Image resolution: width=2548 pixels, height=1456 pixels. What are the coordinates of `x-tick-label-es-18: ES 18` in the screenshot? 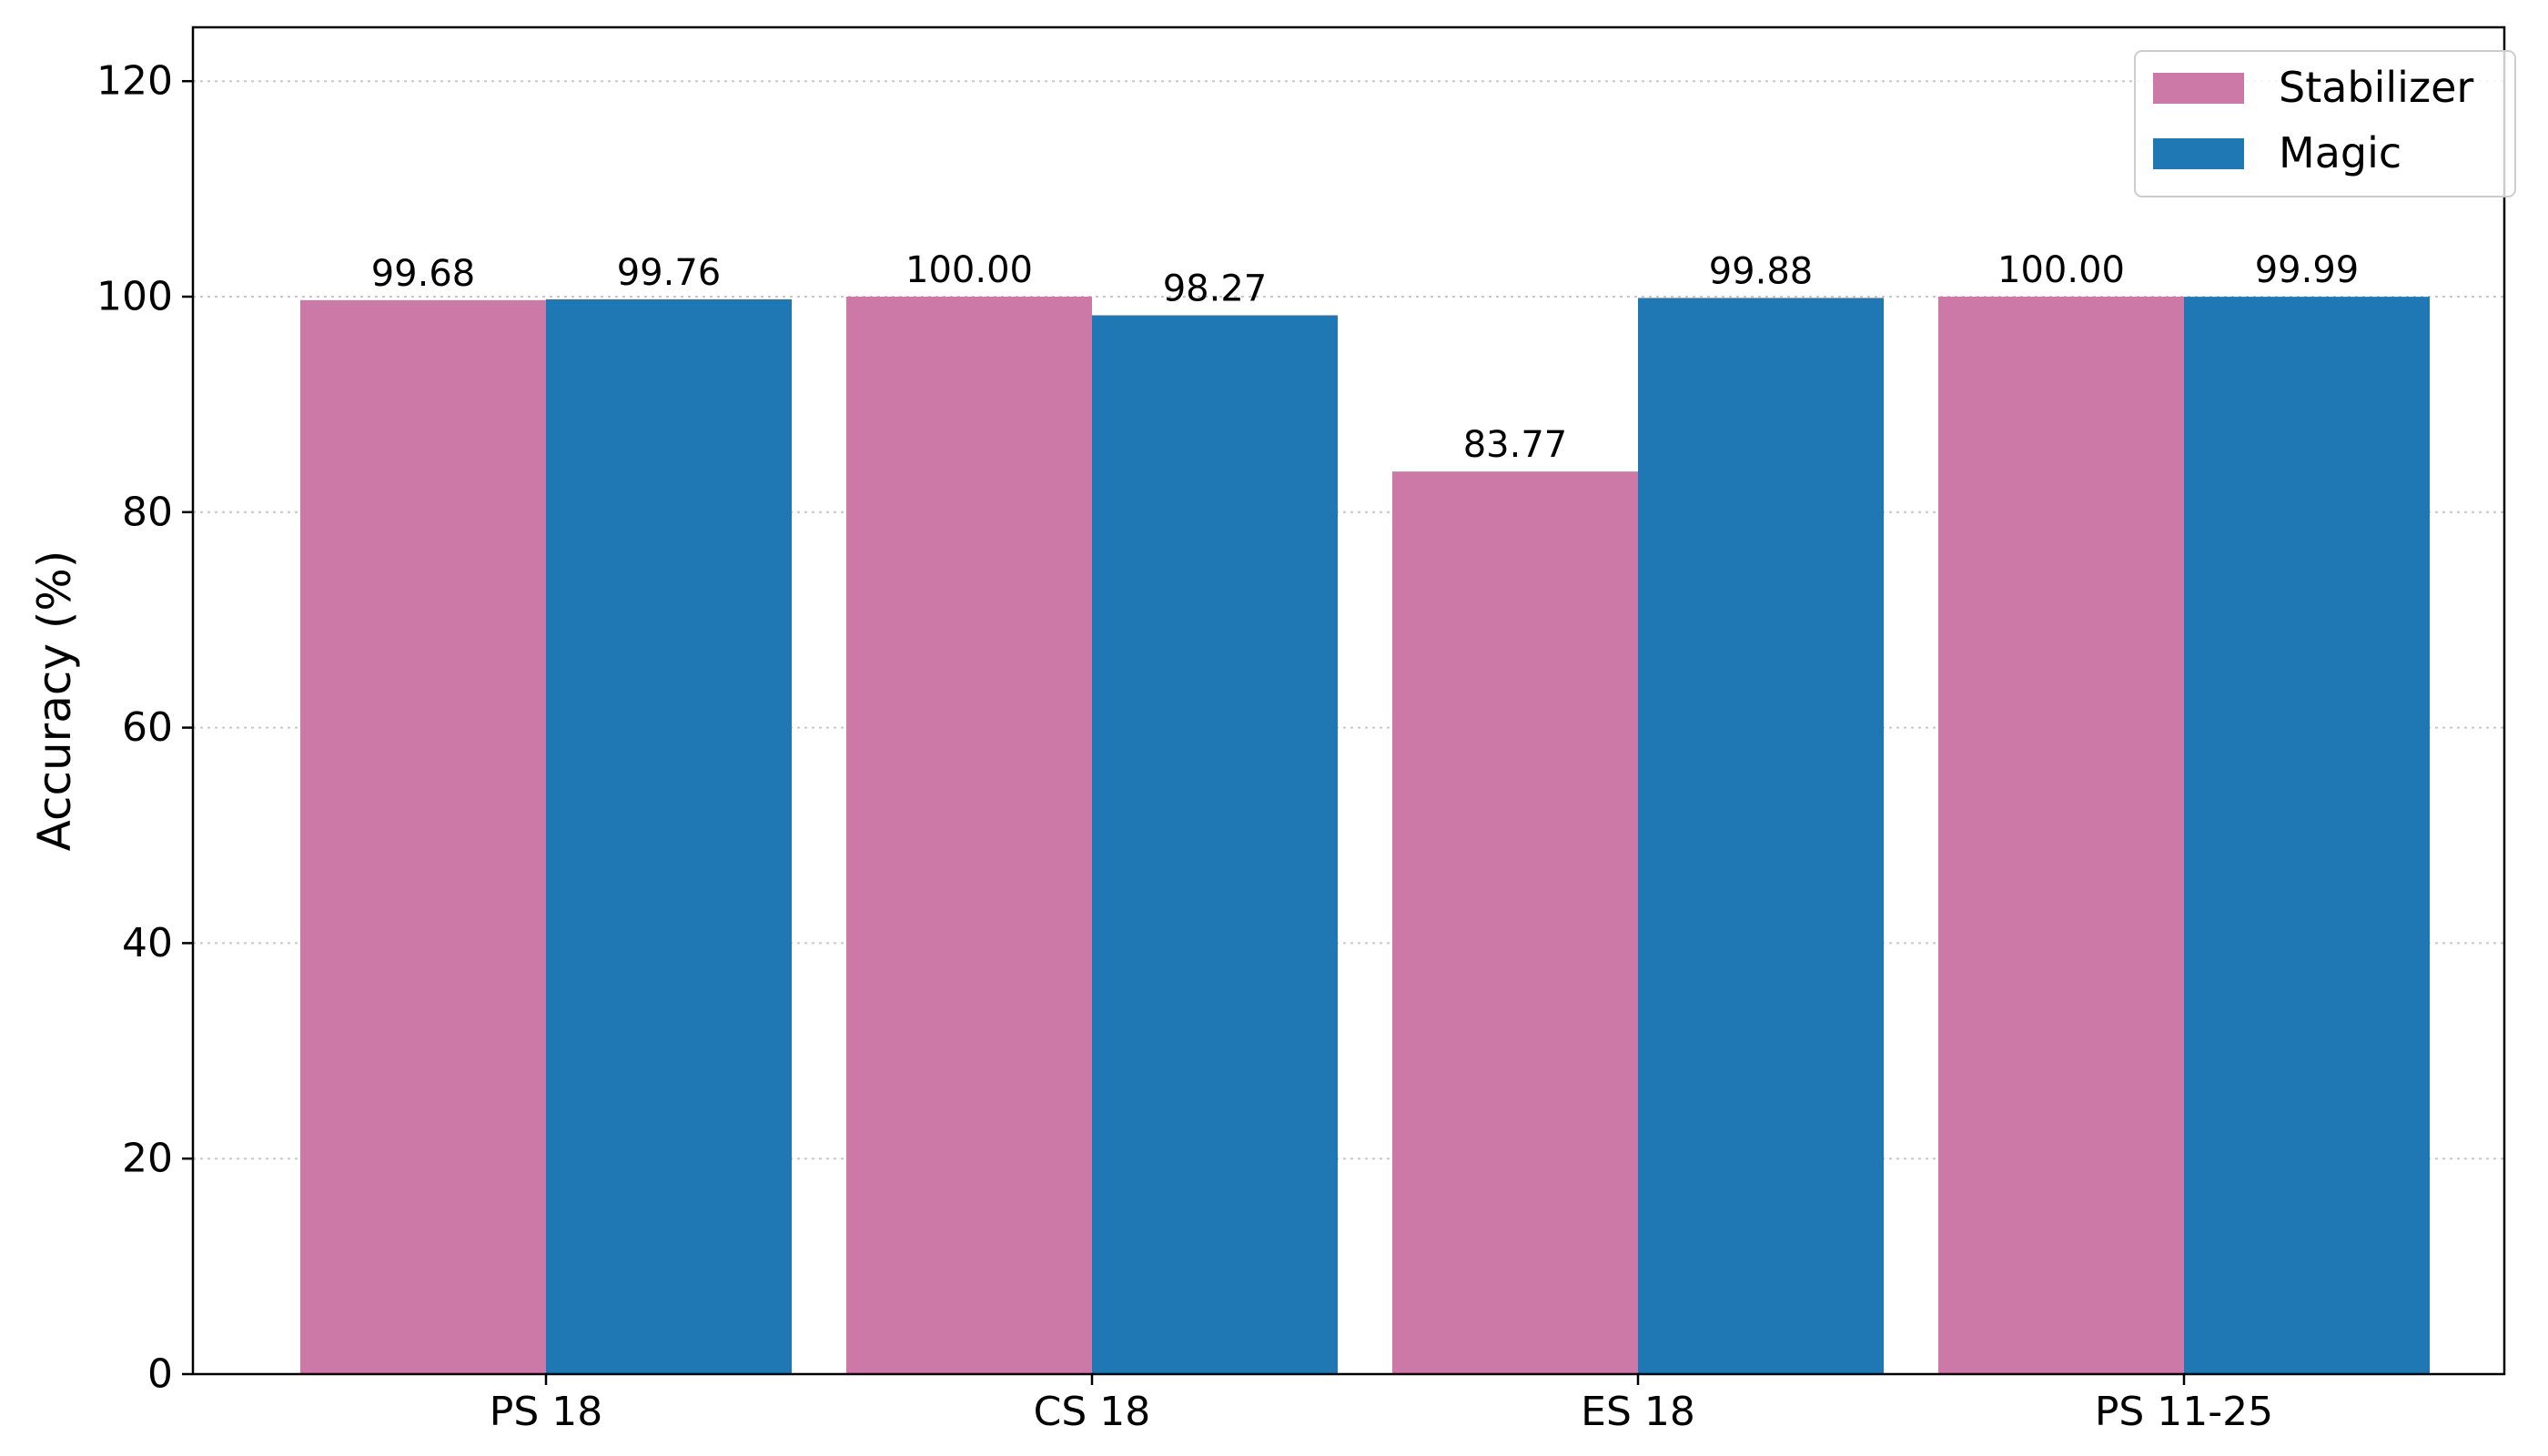 It's located at (1638, 1412).